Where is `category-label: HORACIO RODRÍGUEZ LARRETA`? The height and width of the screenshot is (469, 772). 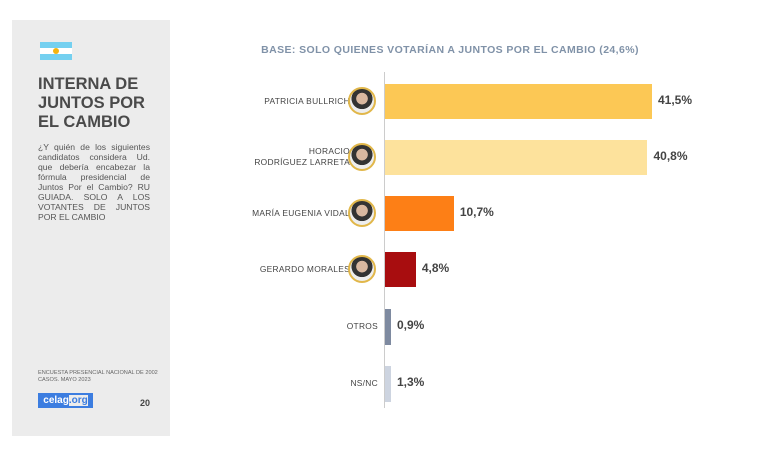
category-label: HORACIO RODRÍGUEZ LARRETA is located at coordinates (302, 156).